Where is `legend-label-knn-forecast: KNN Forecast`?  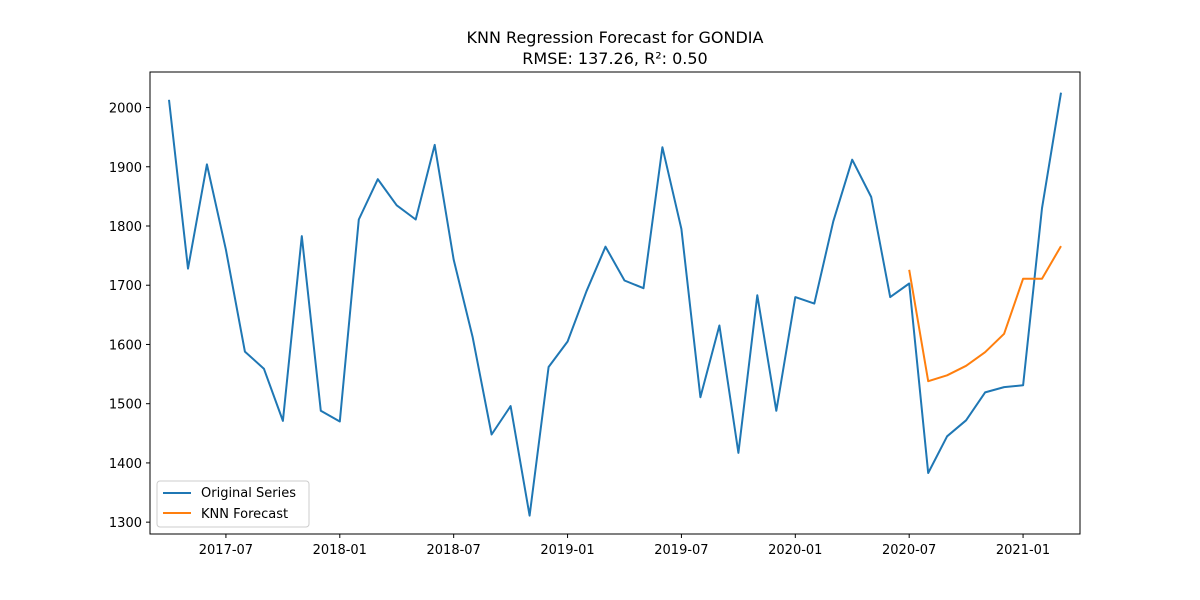
legend-label-knn-forecast: KNN Forecast is located at coordinates (244, 514).